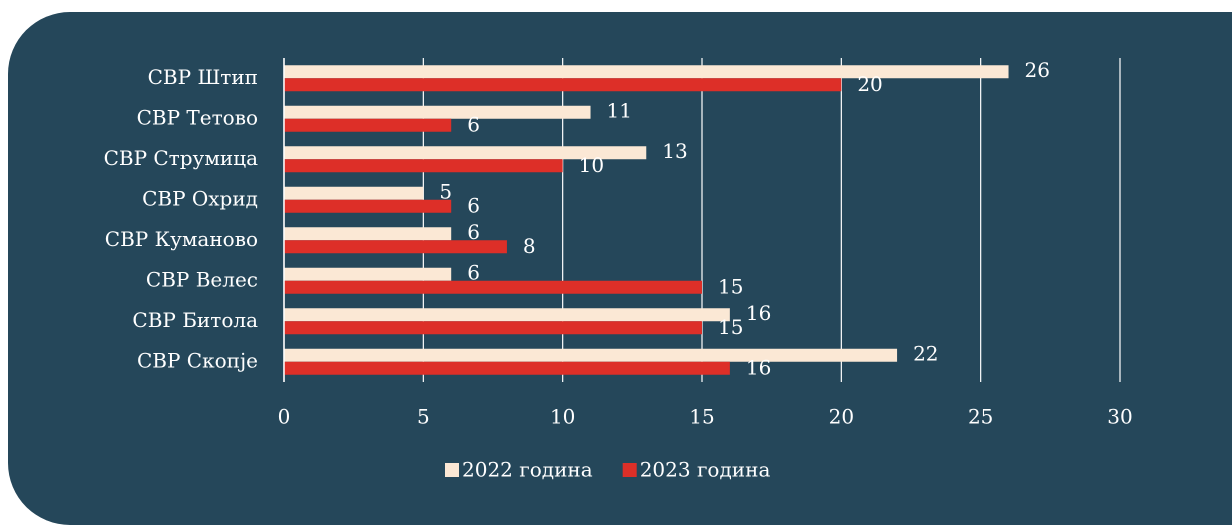 The height and width of the screenshot is (532, 1232). Describe the element at coordinates (841, 417) in the screenshot. I see `x-tick-label: 20` at that location.